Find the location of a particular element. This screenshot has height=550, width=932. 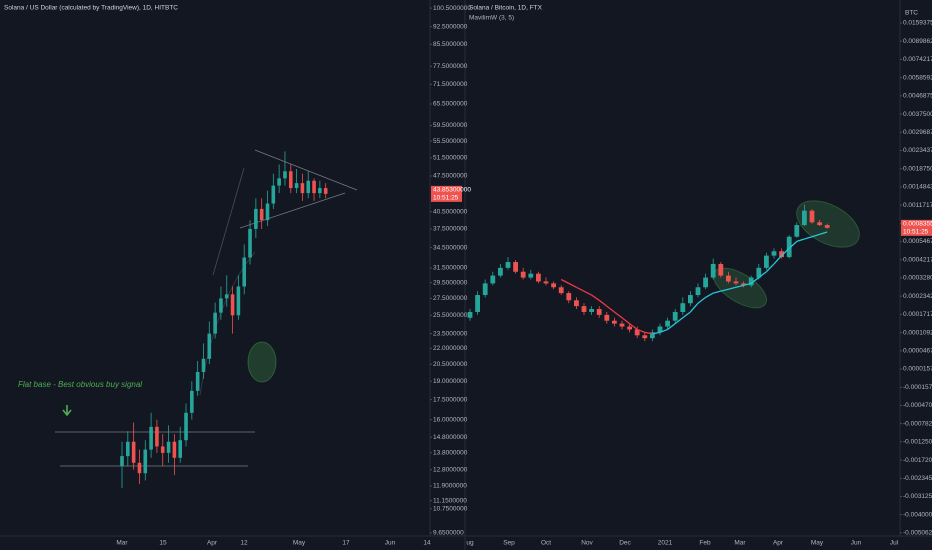

y-tick-label: 16.0000000 is located at coordinates (450, 419).